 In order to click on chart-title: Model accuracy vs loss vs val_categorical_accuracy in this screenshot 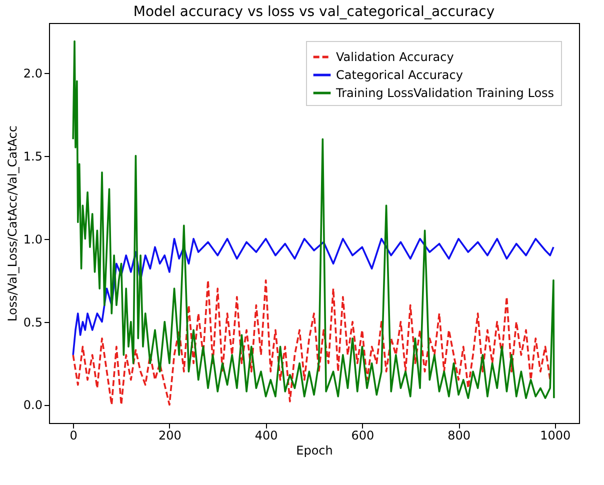, I will do `click(314, 12)`.